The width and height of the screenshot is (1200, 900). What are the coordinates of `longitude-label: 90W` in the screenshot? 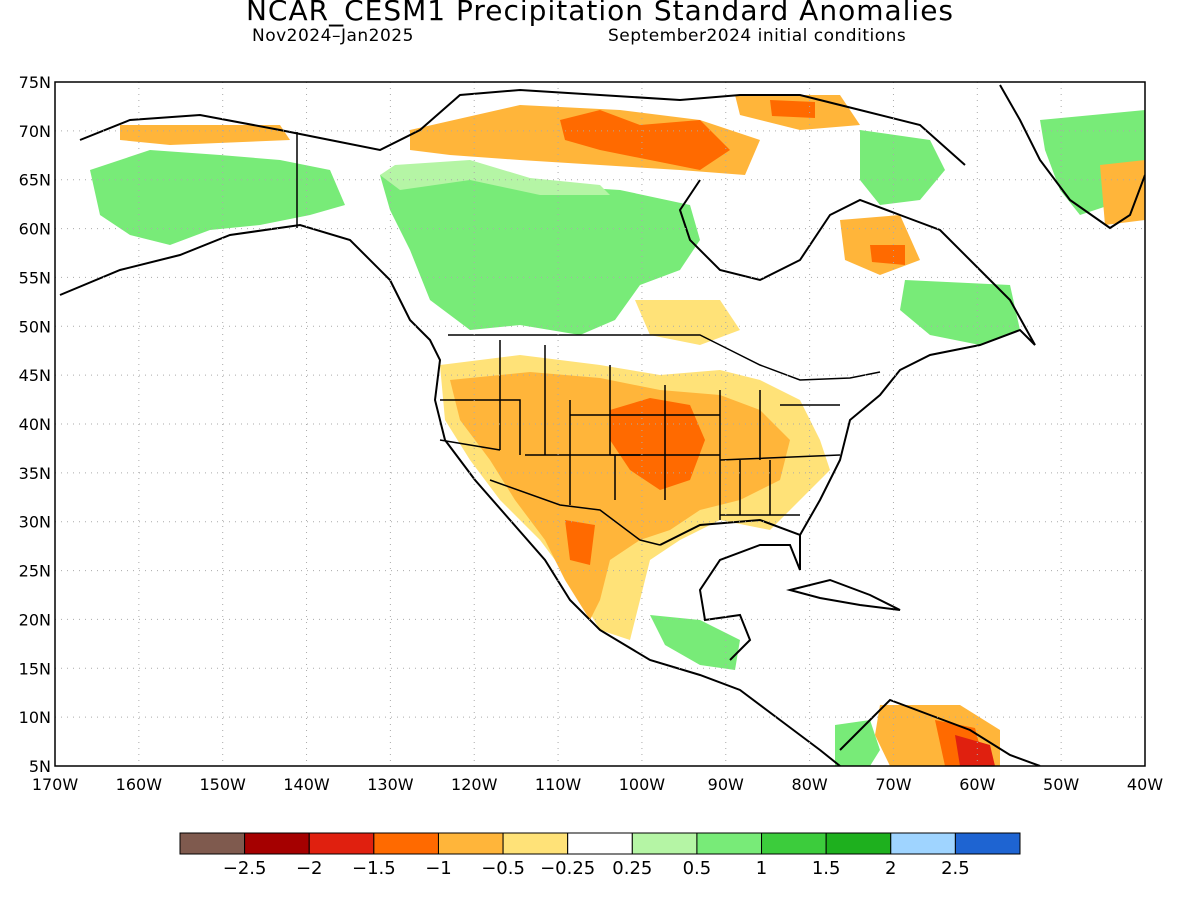 It's located at (726, 784).